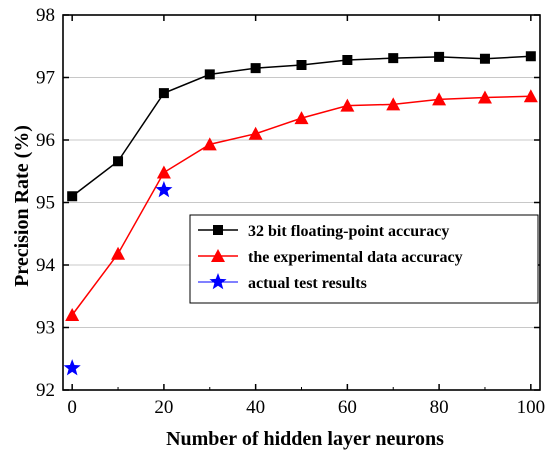 The width and height of the screenshot is (550, 456). I want to click on legend-item-experimental: the experimental data accuracy, so click(330, 257).